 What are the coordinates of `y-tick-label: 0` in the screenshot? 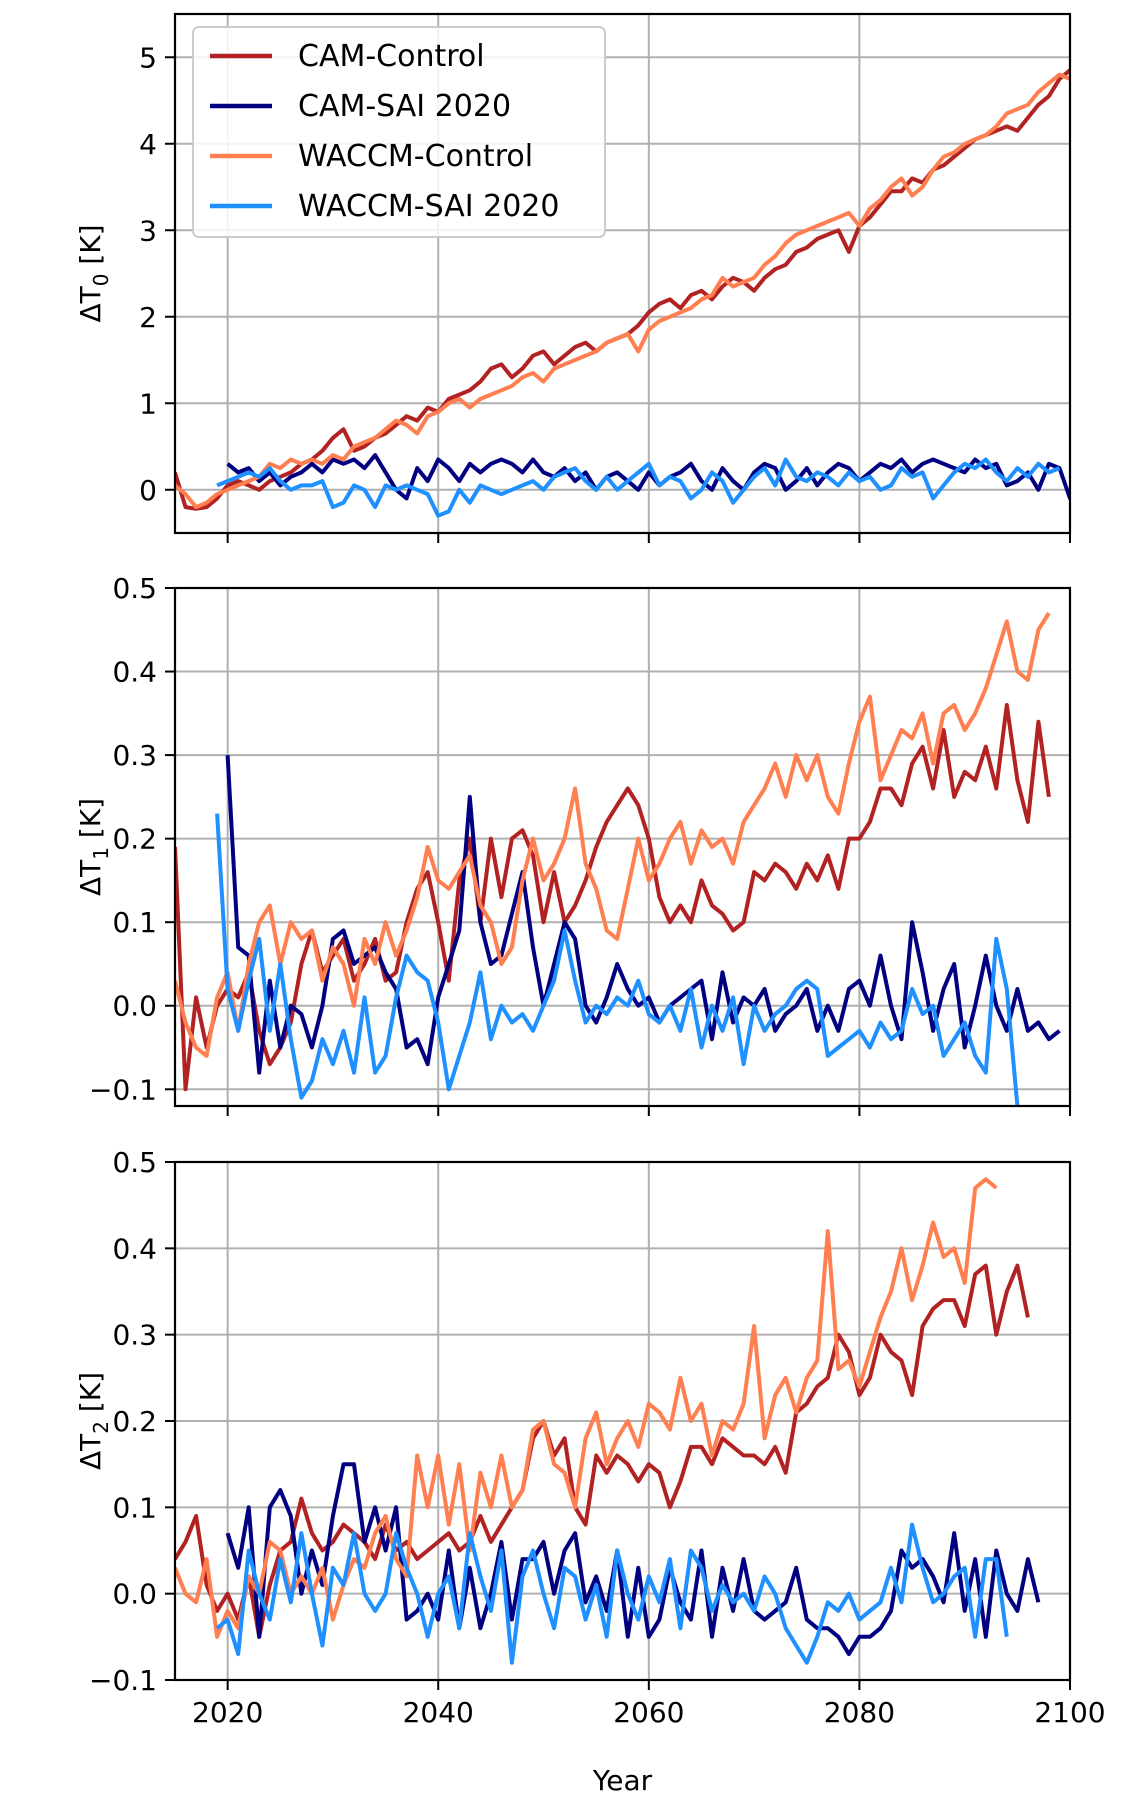 It's located at (148, 490).